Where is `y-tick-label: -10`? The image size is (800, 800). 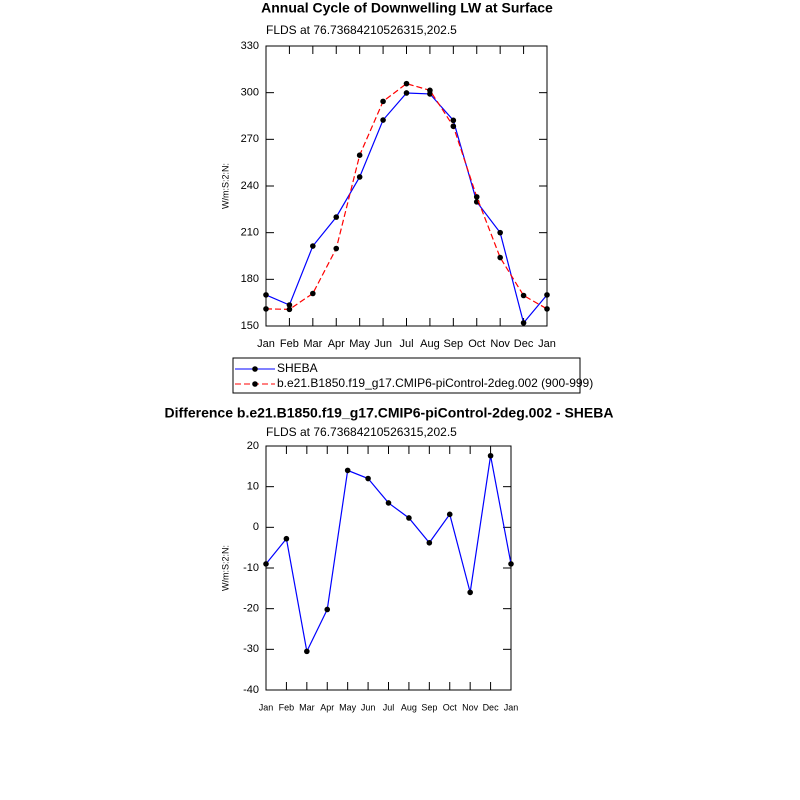 y-tick-label: -10 is located at coordinates (251, 568).